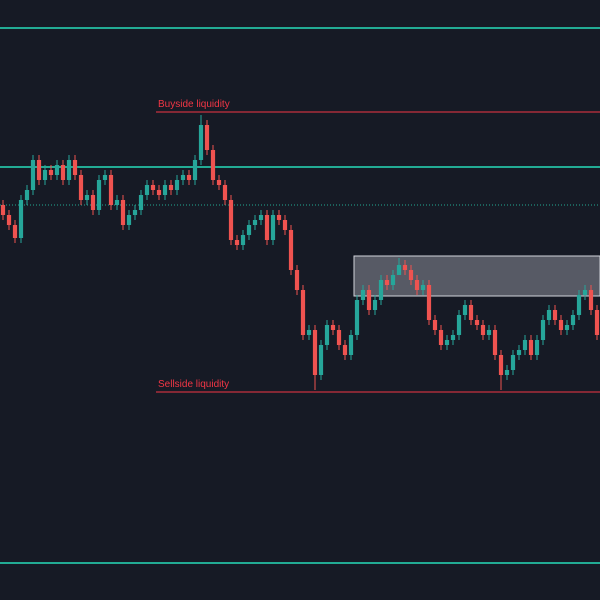 The width and height of the screenshot is (600, 600). What do you see at coordinates (193, 384) in the screenshot?
I see `liquidity-label: Sellside liquidity` at bounding box center [193, 384].